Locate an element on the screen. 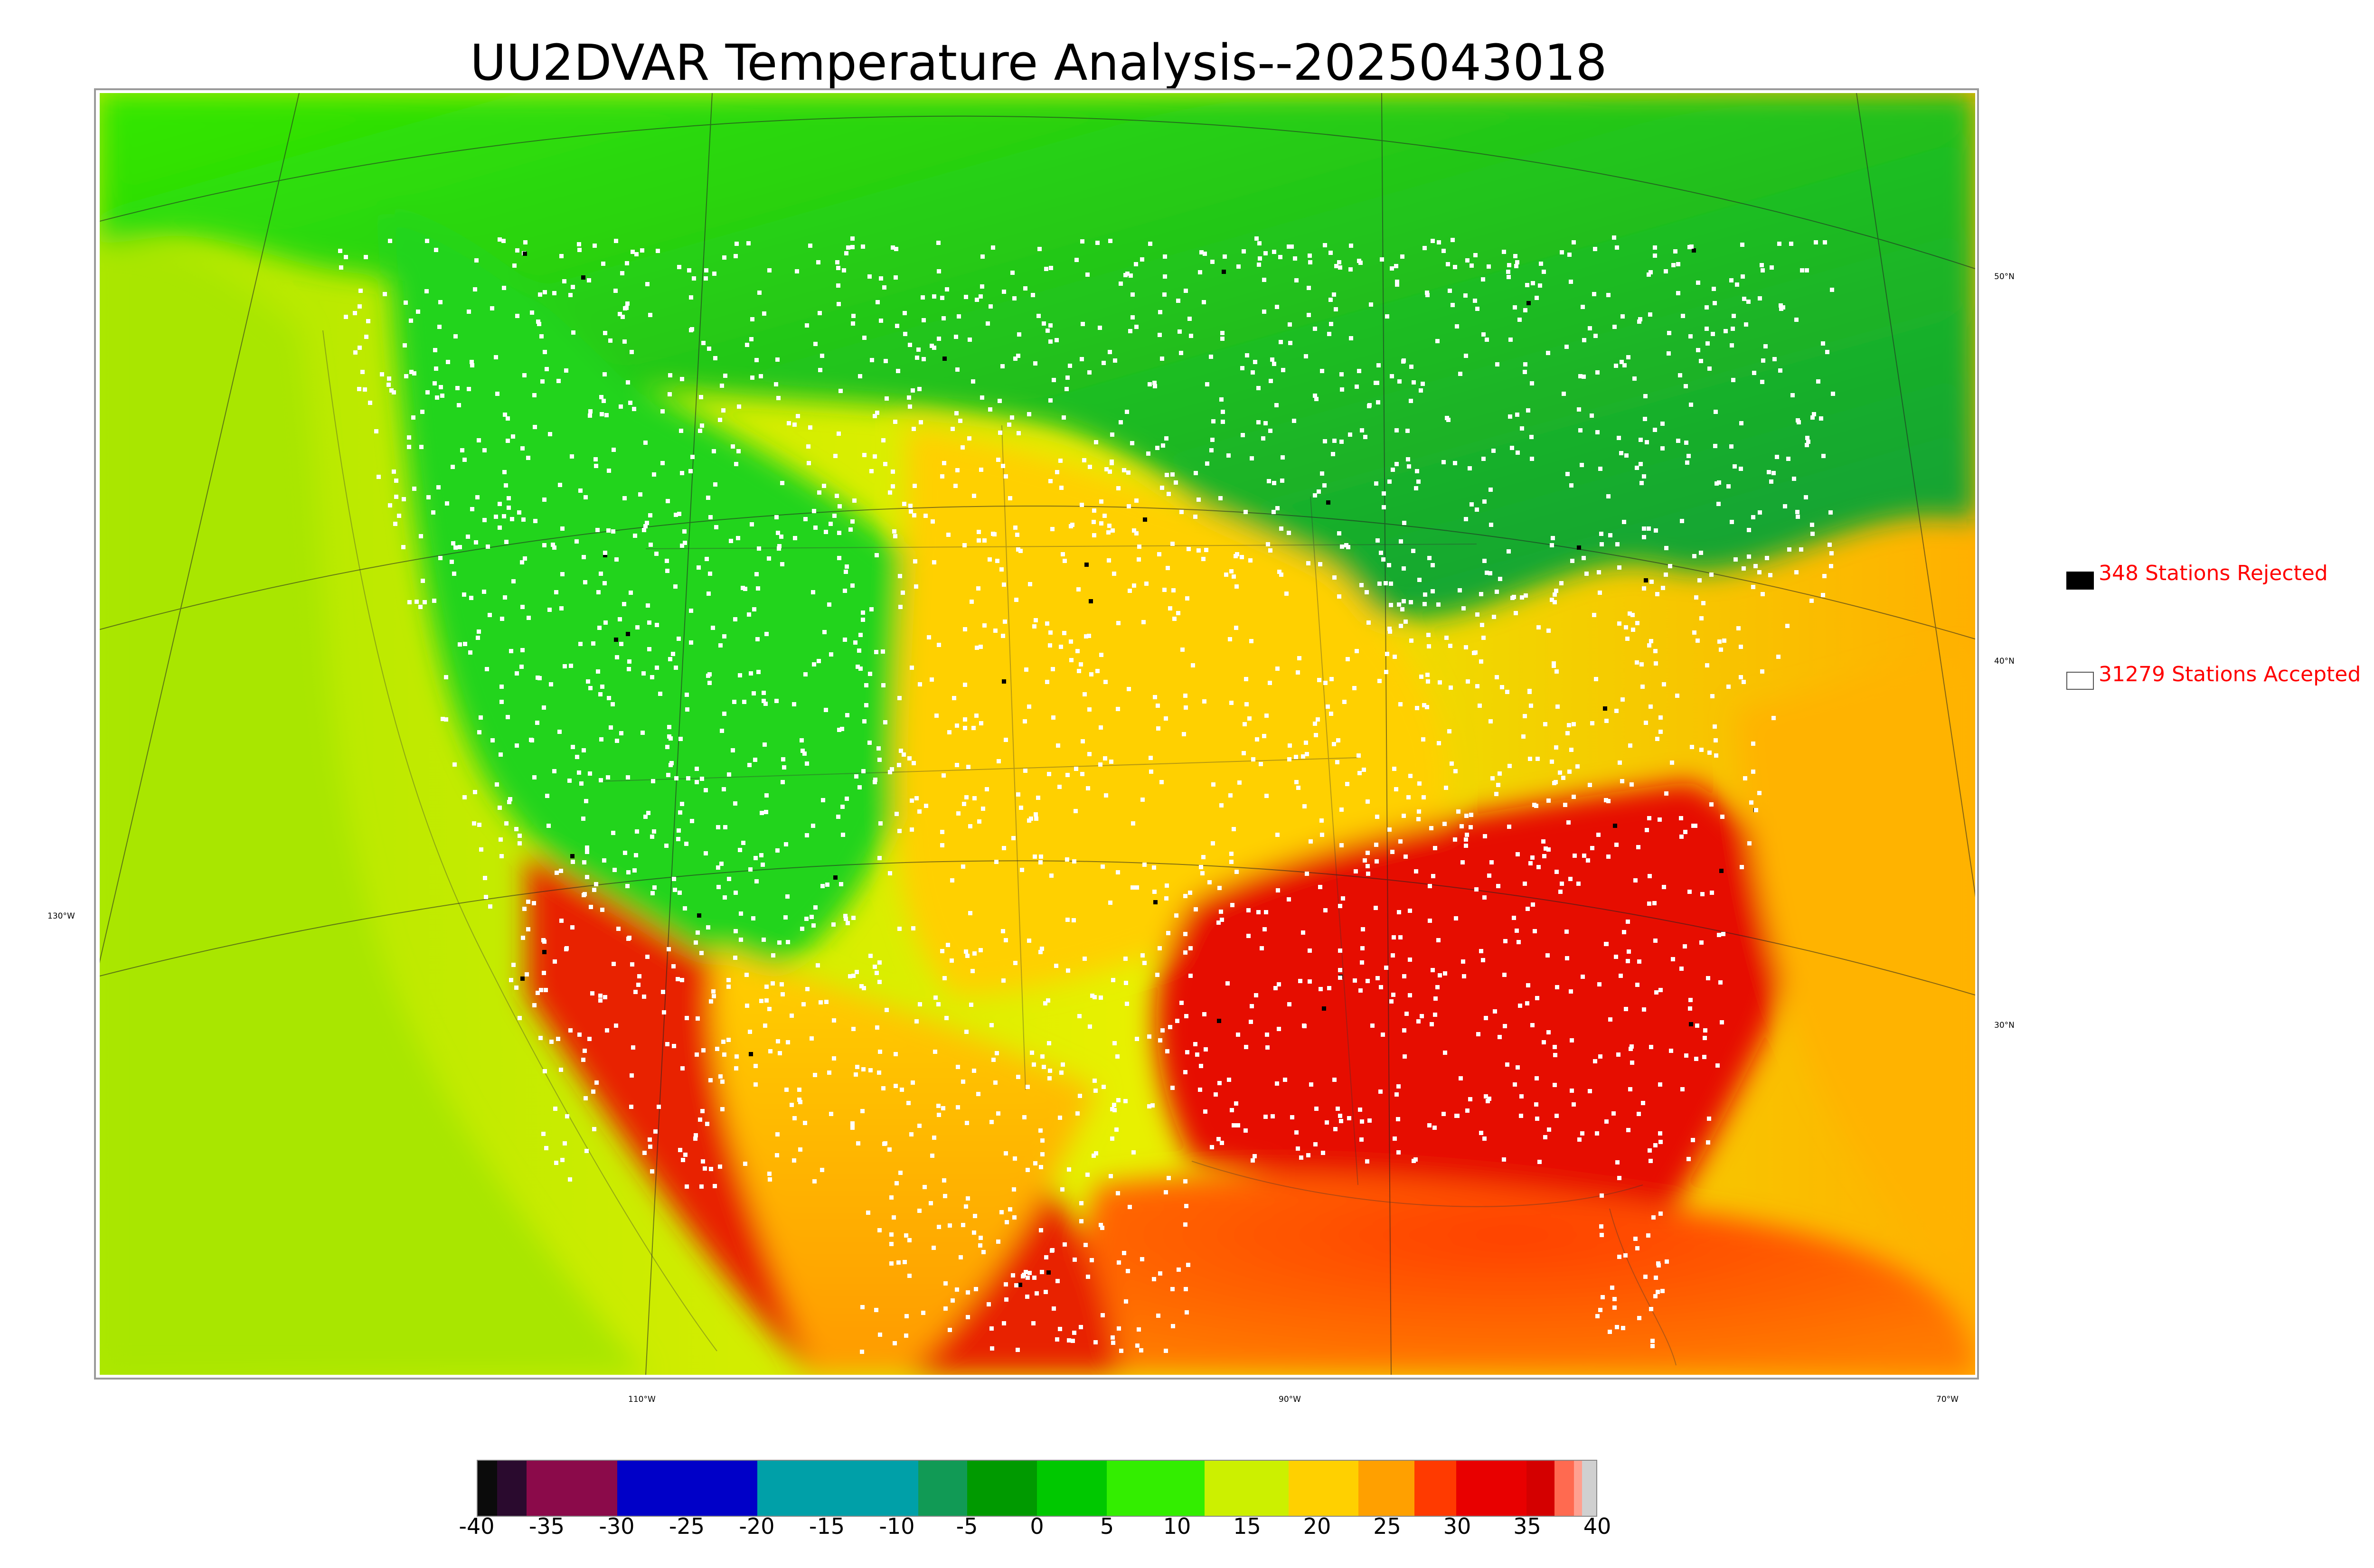  colorbar-tick-label: 5 is located at coordinates (1107, 1526).